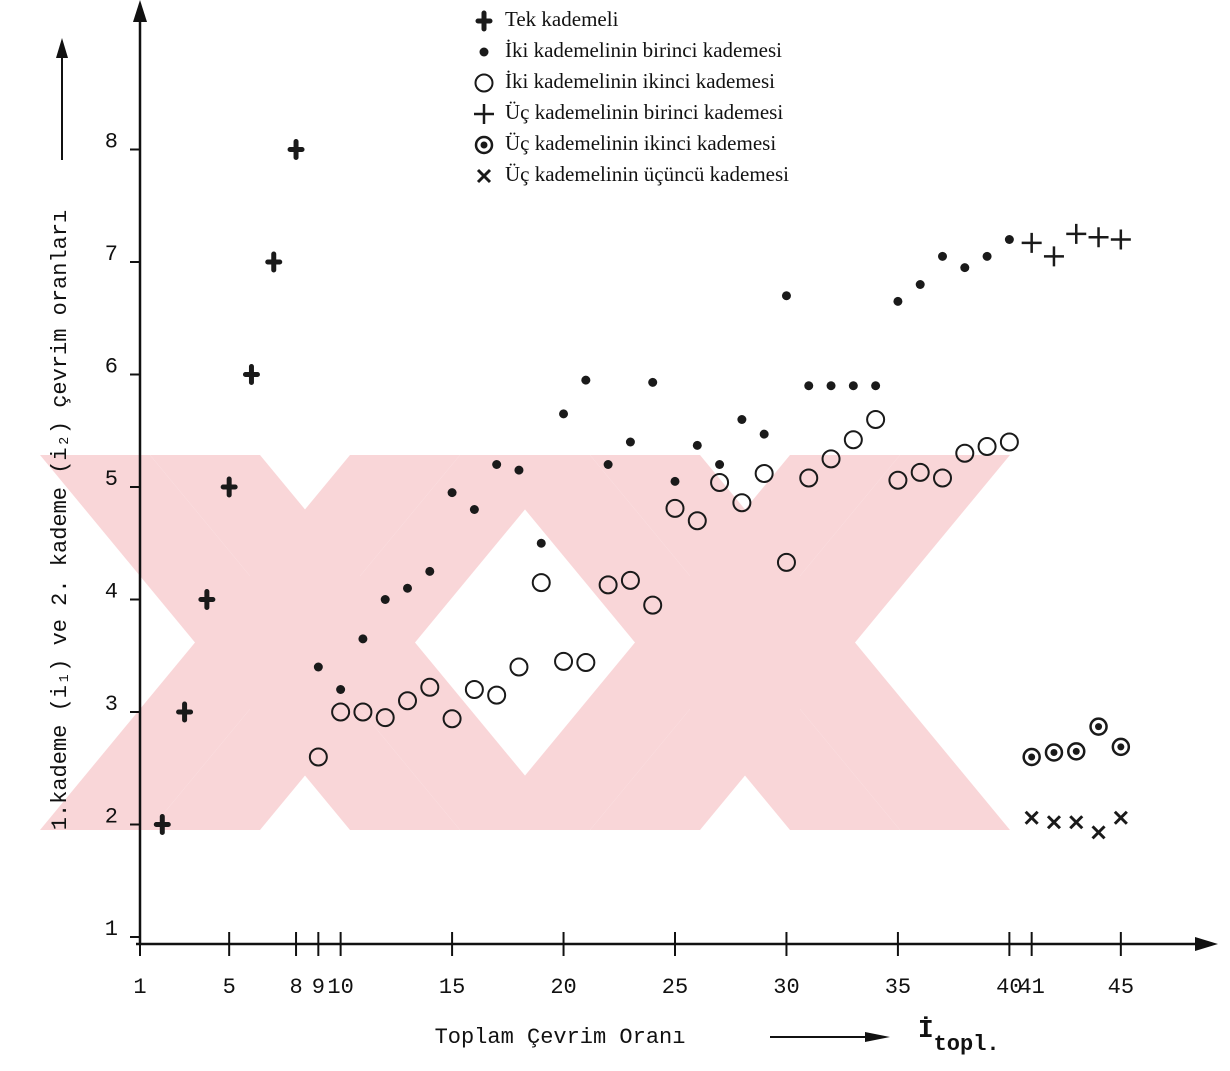  What do you see at coordinates (560, 1037) in the screenshot?
I see `x-axis-label: Toplam Çevrim Oranı` at bounding box center [560, 1037].